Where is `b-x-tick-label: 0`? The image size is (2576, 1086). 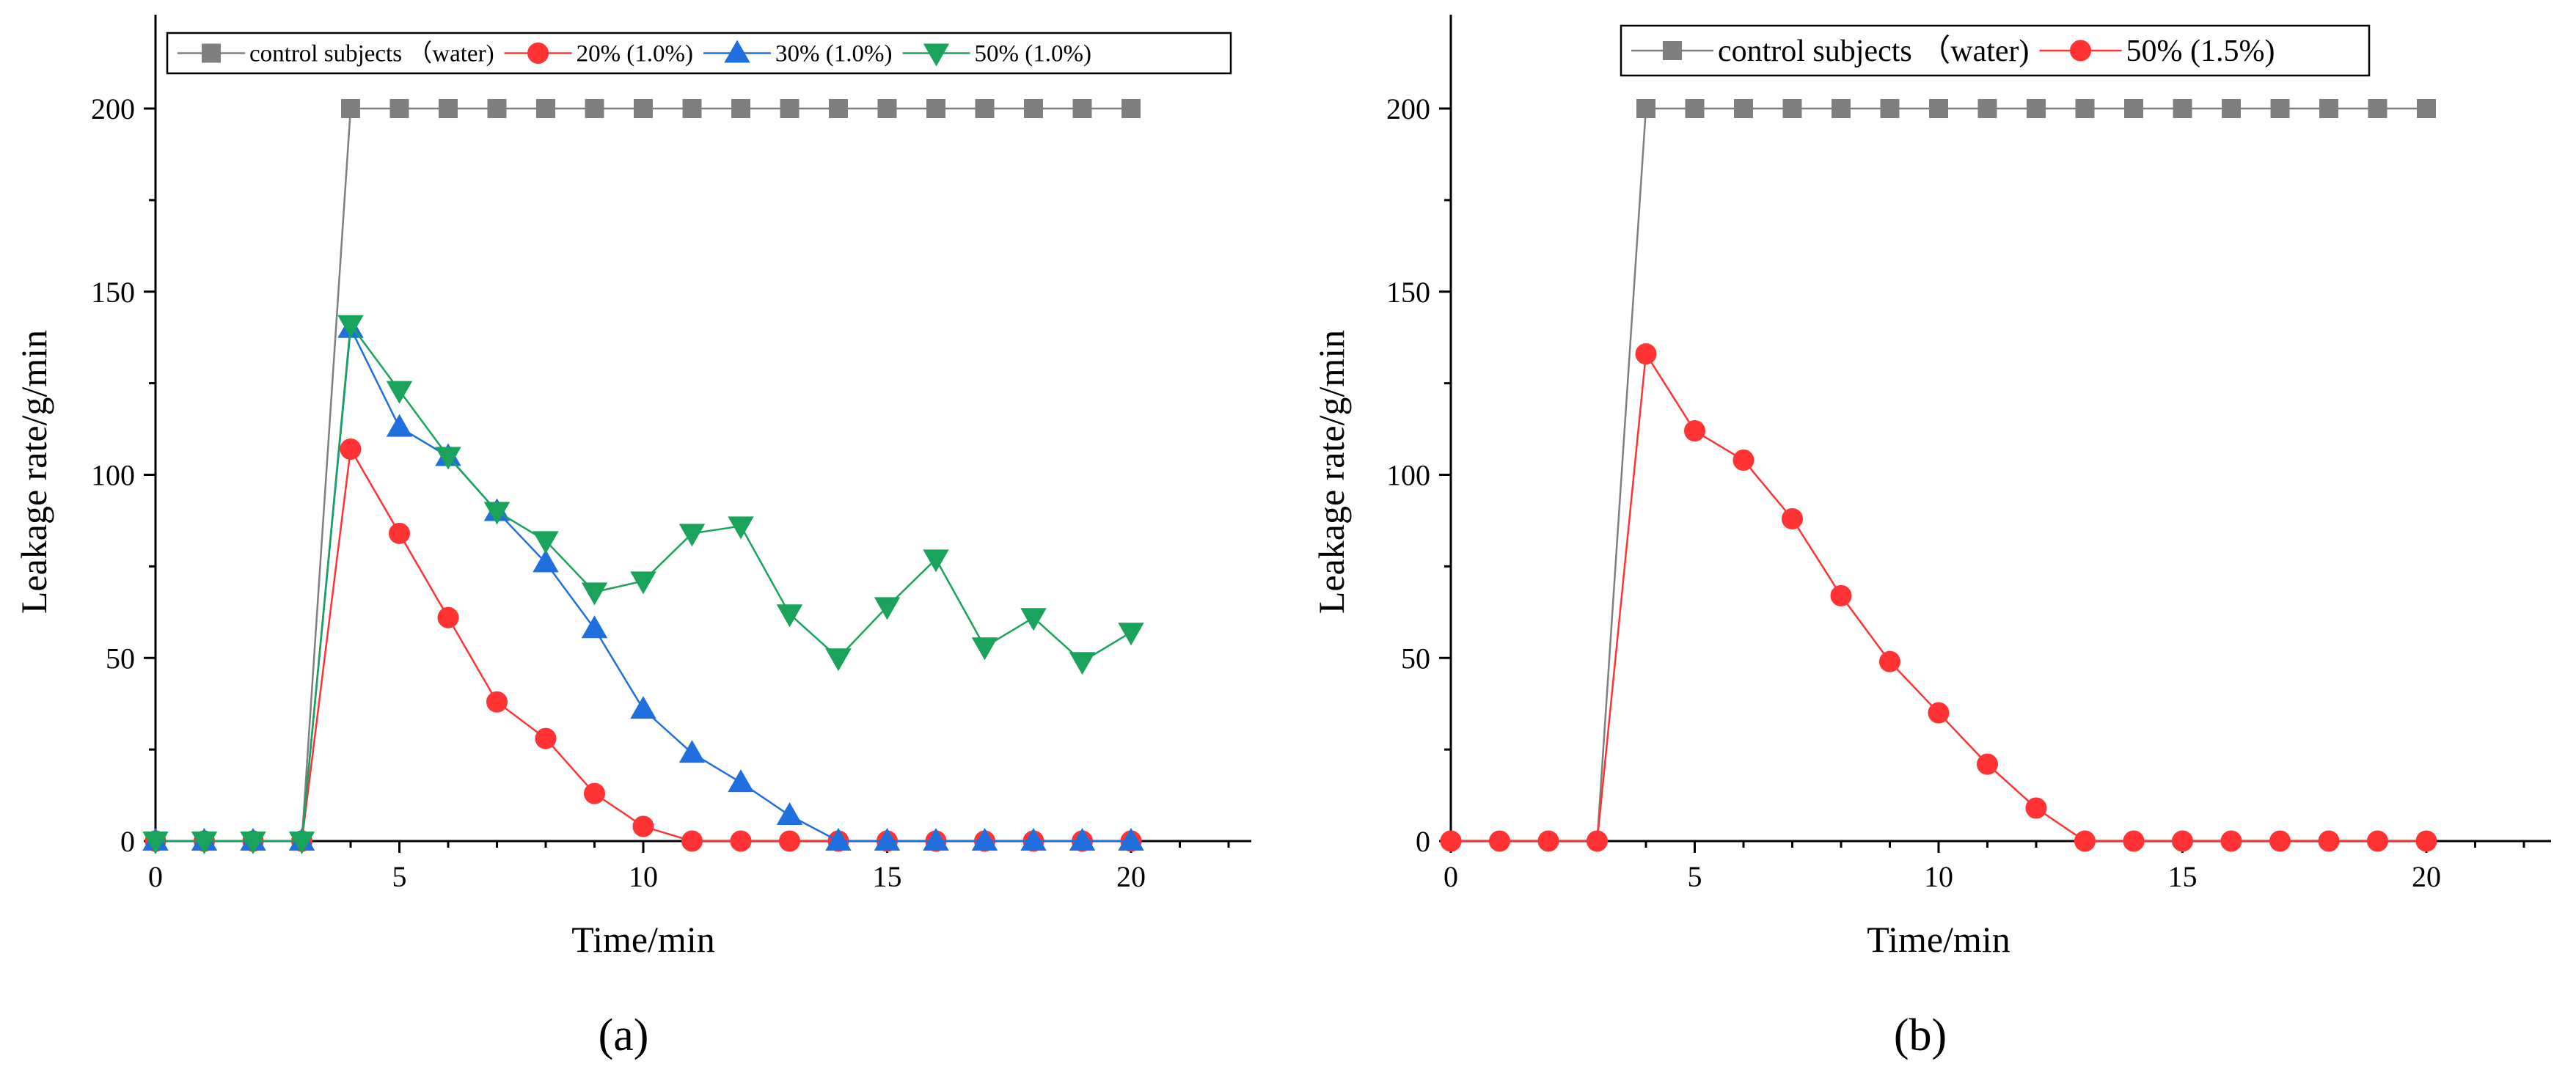
b-x-tick-label: 0 is located at coordinates (1450, 876).